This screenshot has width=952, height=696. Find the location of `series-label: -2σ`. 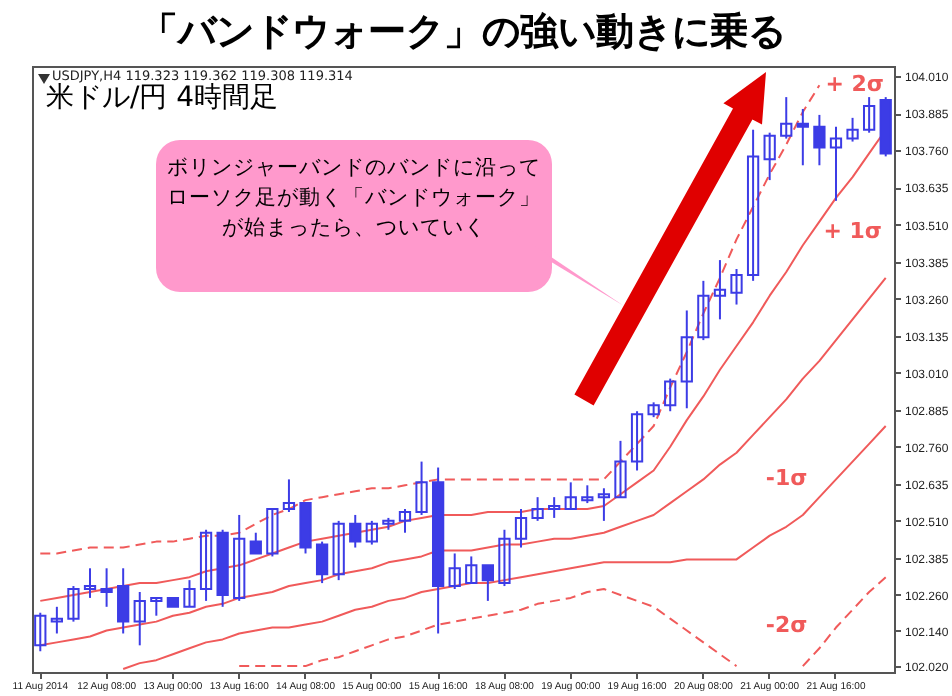

series-label: -2σ is located at coordinates (786, 625).